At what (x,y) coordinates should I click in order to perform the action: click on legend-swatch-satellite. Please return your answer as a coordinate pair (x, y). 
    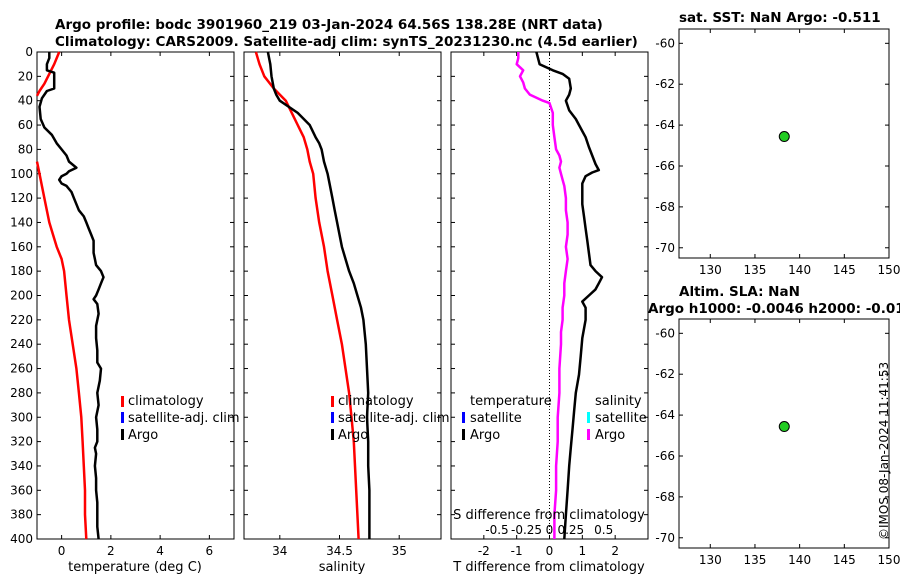
    Looking at the image, I should click on (122, 417).